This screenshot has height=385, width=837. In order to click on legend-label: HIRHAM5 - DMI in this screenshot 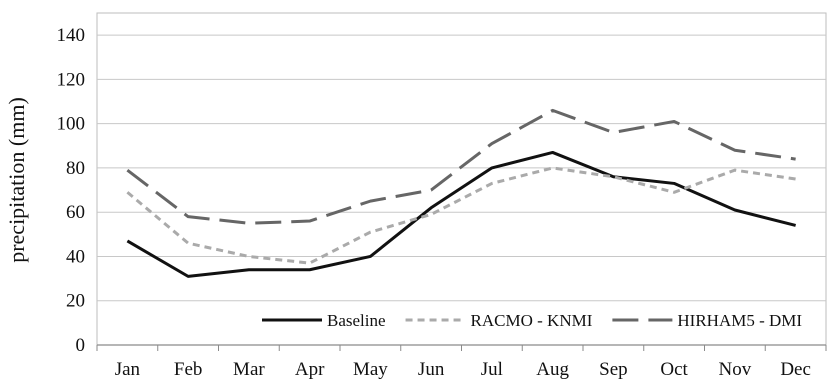, I will do `click(739, 320)`.